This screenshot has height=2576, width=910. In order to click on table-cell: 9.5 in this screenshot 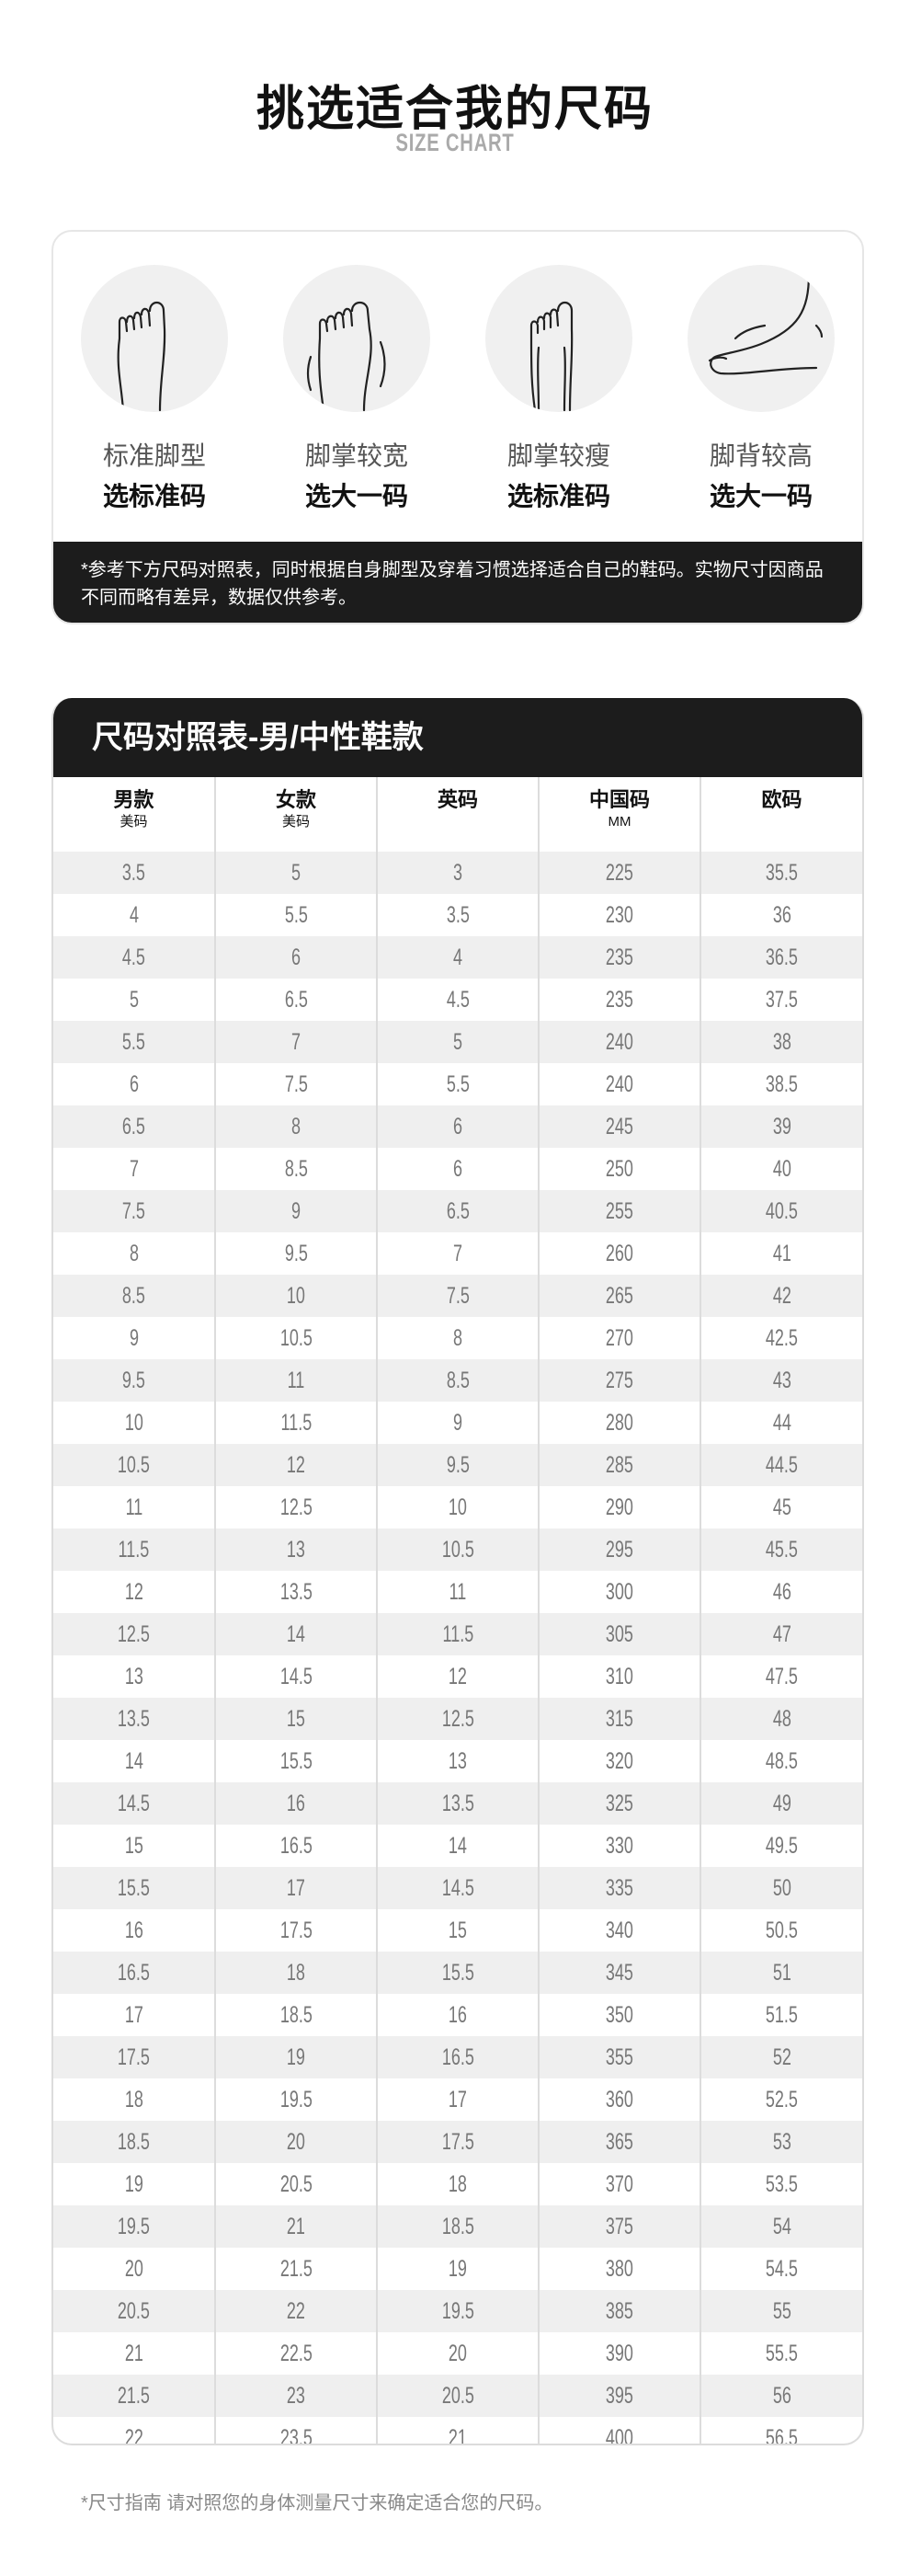, I will do `click(134, 1380)`.